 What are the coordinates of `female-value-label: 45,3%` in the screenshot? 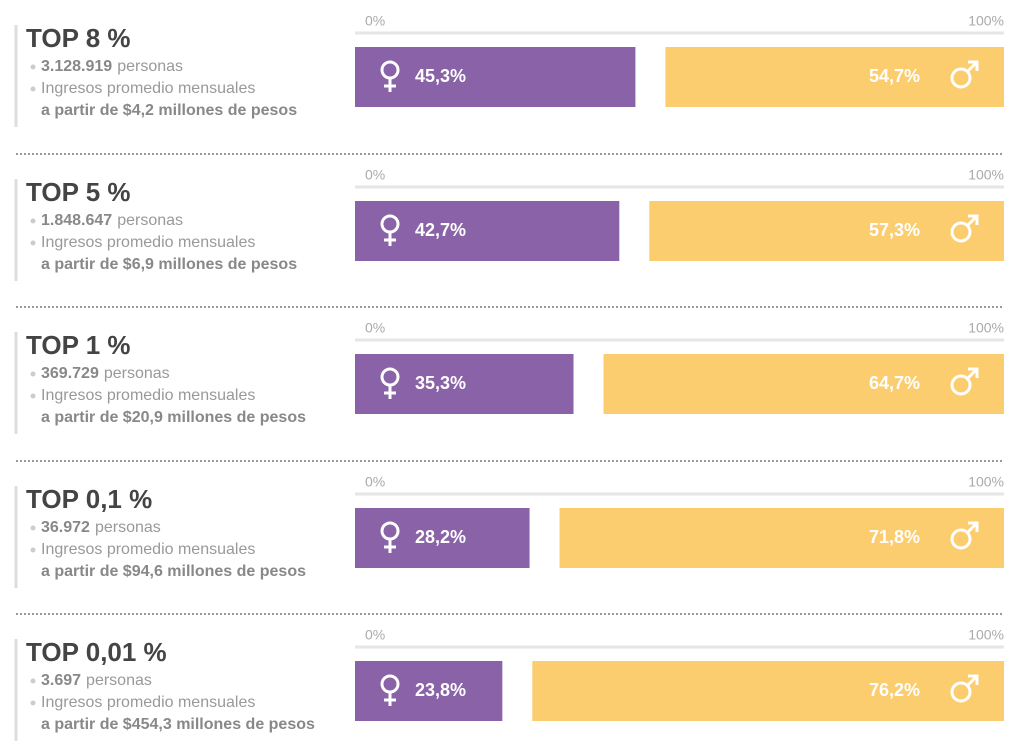 It's located at (440, 76).